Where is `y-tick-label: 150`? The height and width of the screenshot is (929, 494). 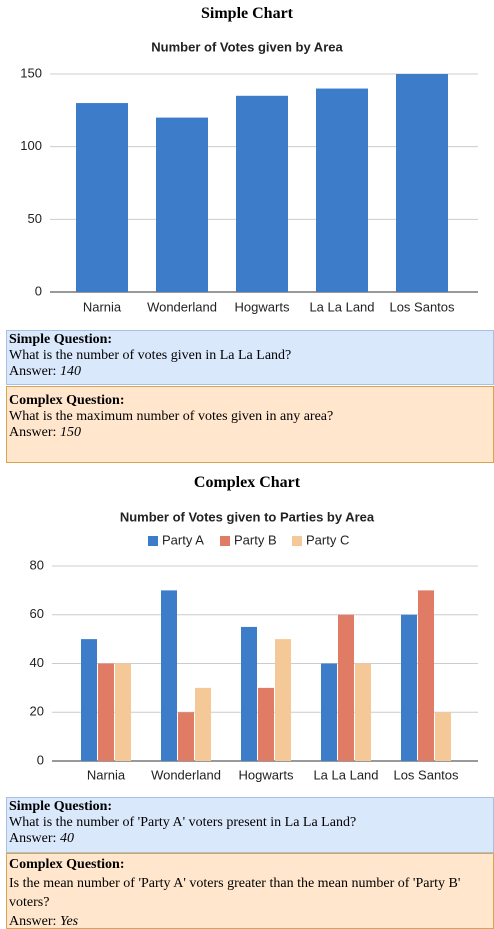
y-tick-label: 150 is located at coordinates (31, 72).